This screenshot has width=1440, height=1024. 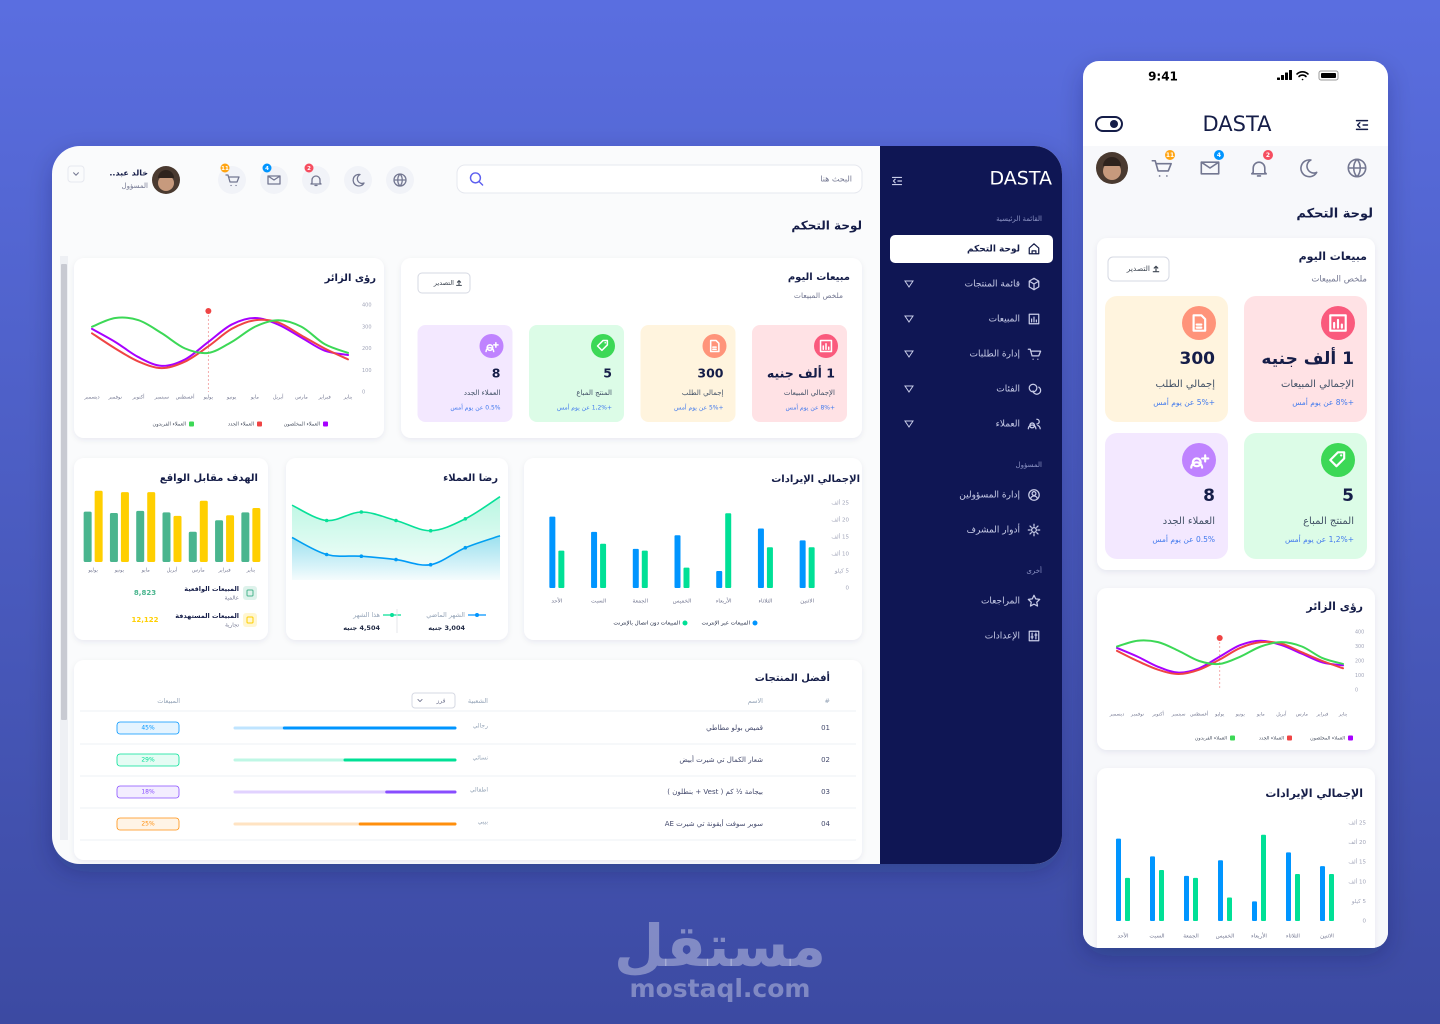 What do you see at coordinates (755, 701) in the screenshot?
I see `table-header: الاسم` at bounding box center [755, 701].